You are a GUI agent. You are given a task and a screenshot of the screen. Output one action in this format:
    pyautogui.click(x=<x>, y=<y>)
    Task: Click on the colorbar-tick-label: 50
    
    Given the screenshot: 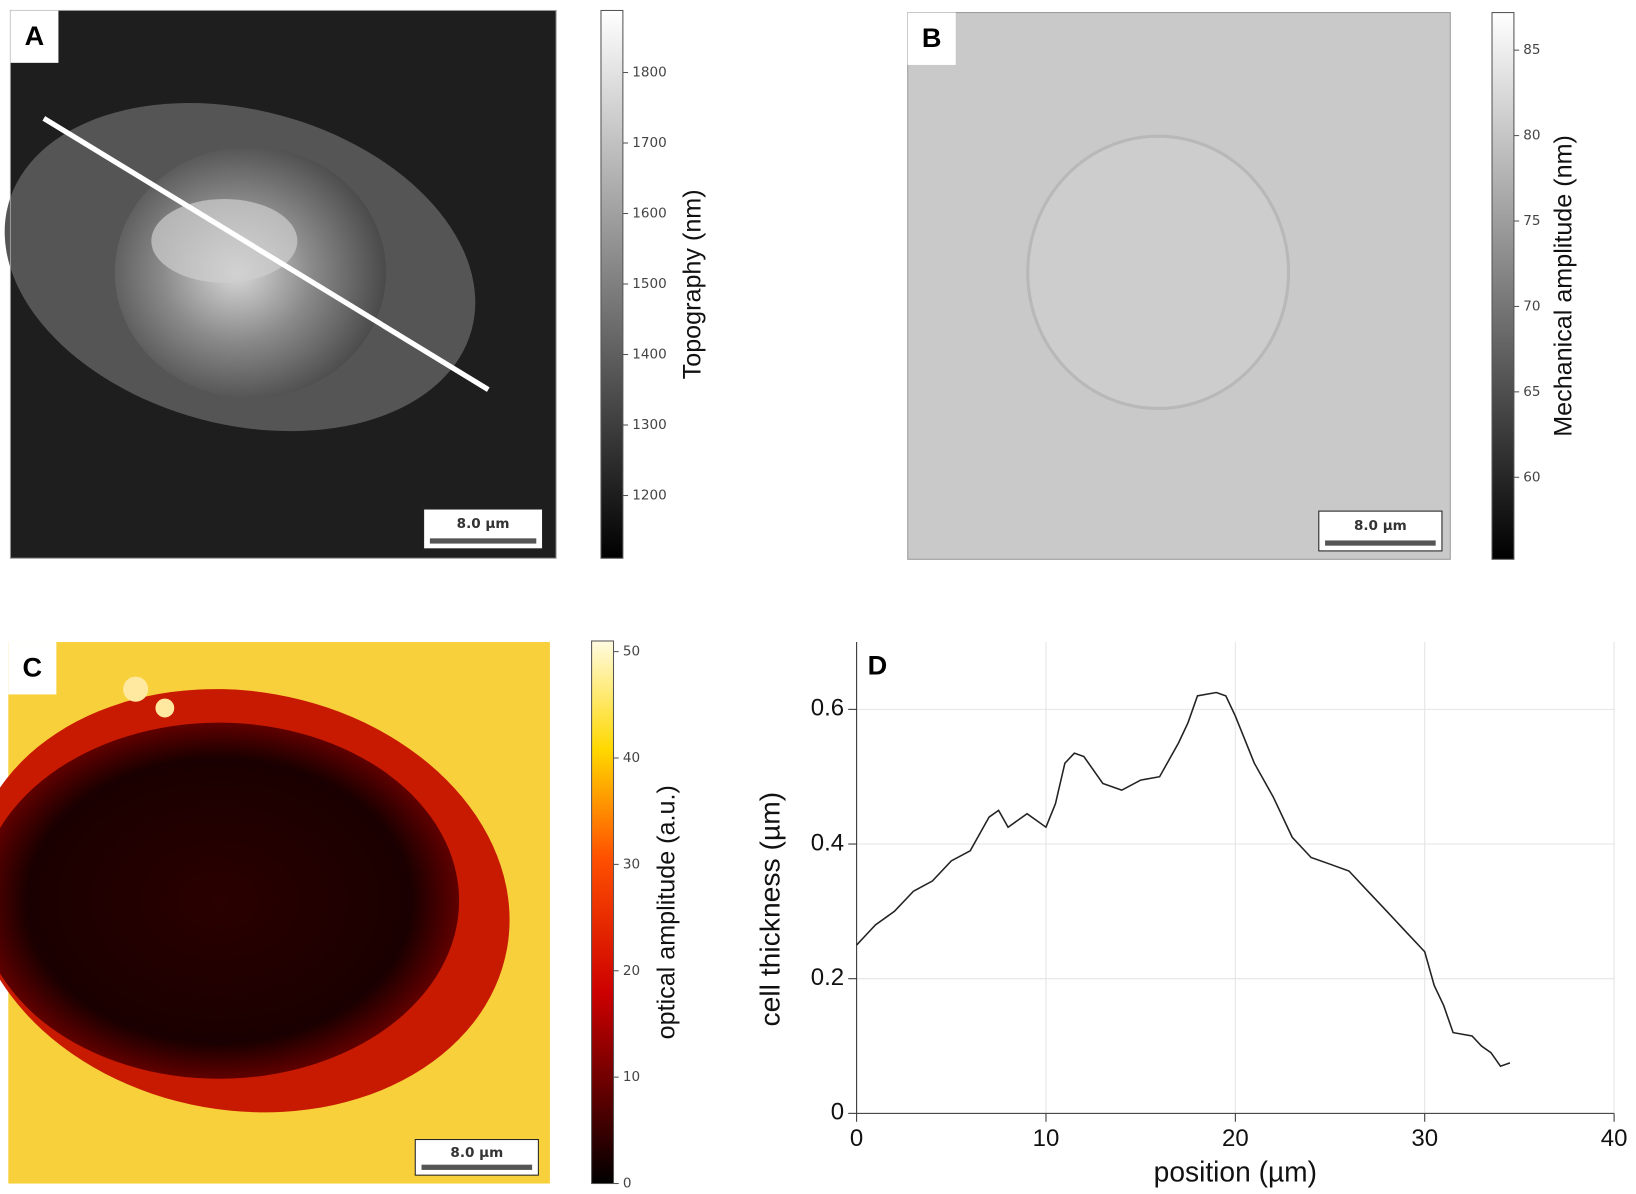 What is the action you would take?
    pyautogui.click(x=631, y=652)
    